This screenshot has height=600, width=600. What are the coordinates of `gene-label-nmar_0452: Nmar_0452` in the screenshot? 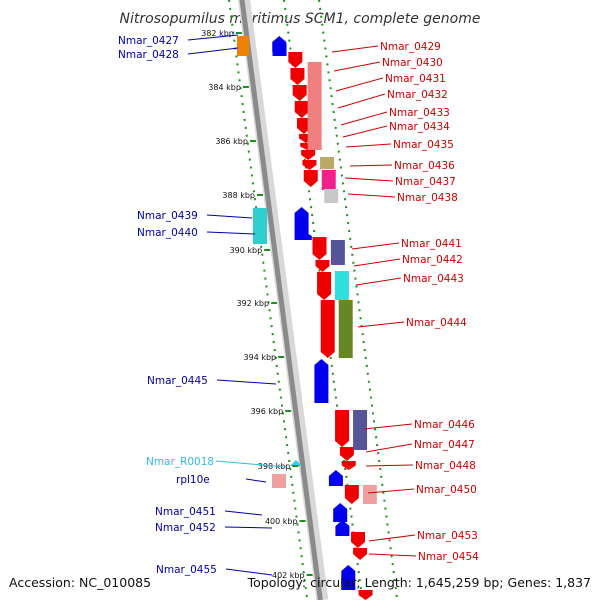 It's located at (185, 528).